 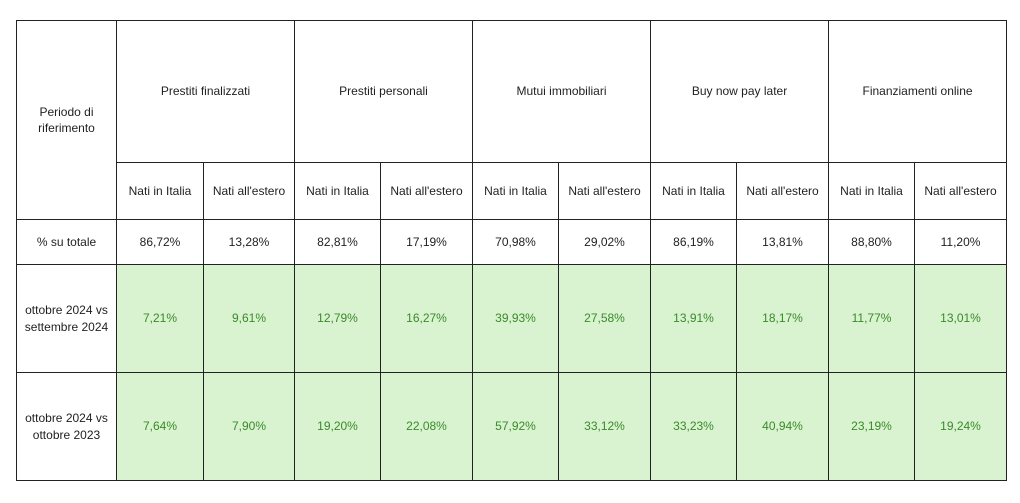 What do you see at coordinates (604, 318) in the screenshot?
I see `table-cell: 27,58%` at bounding box center [604, 318].